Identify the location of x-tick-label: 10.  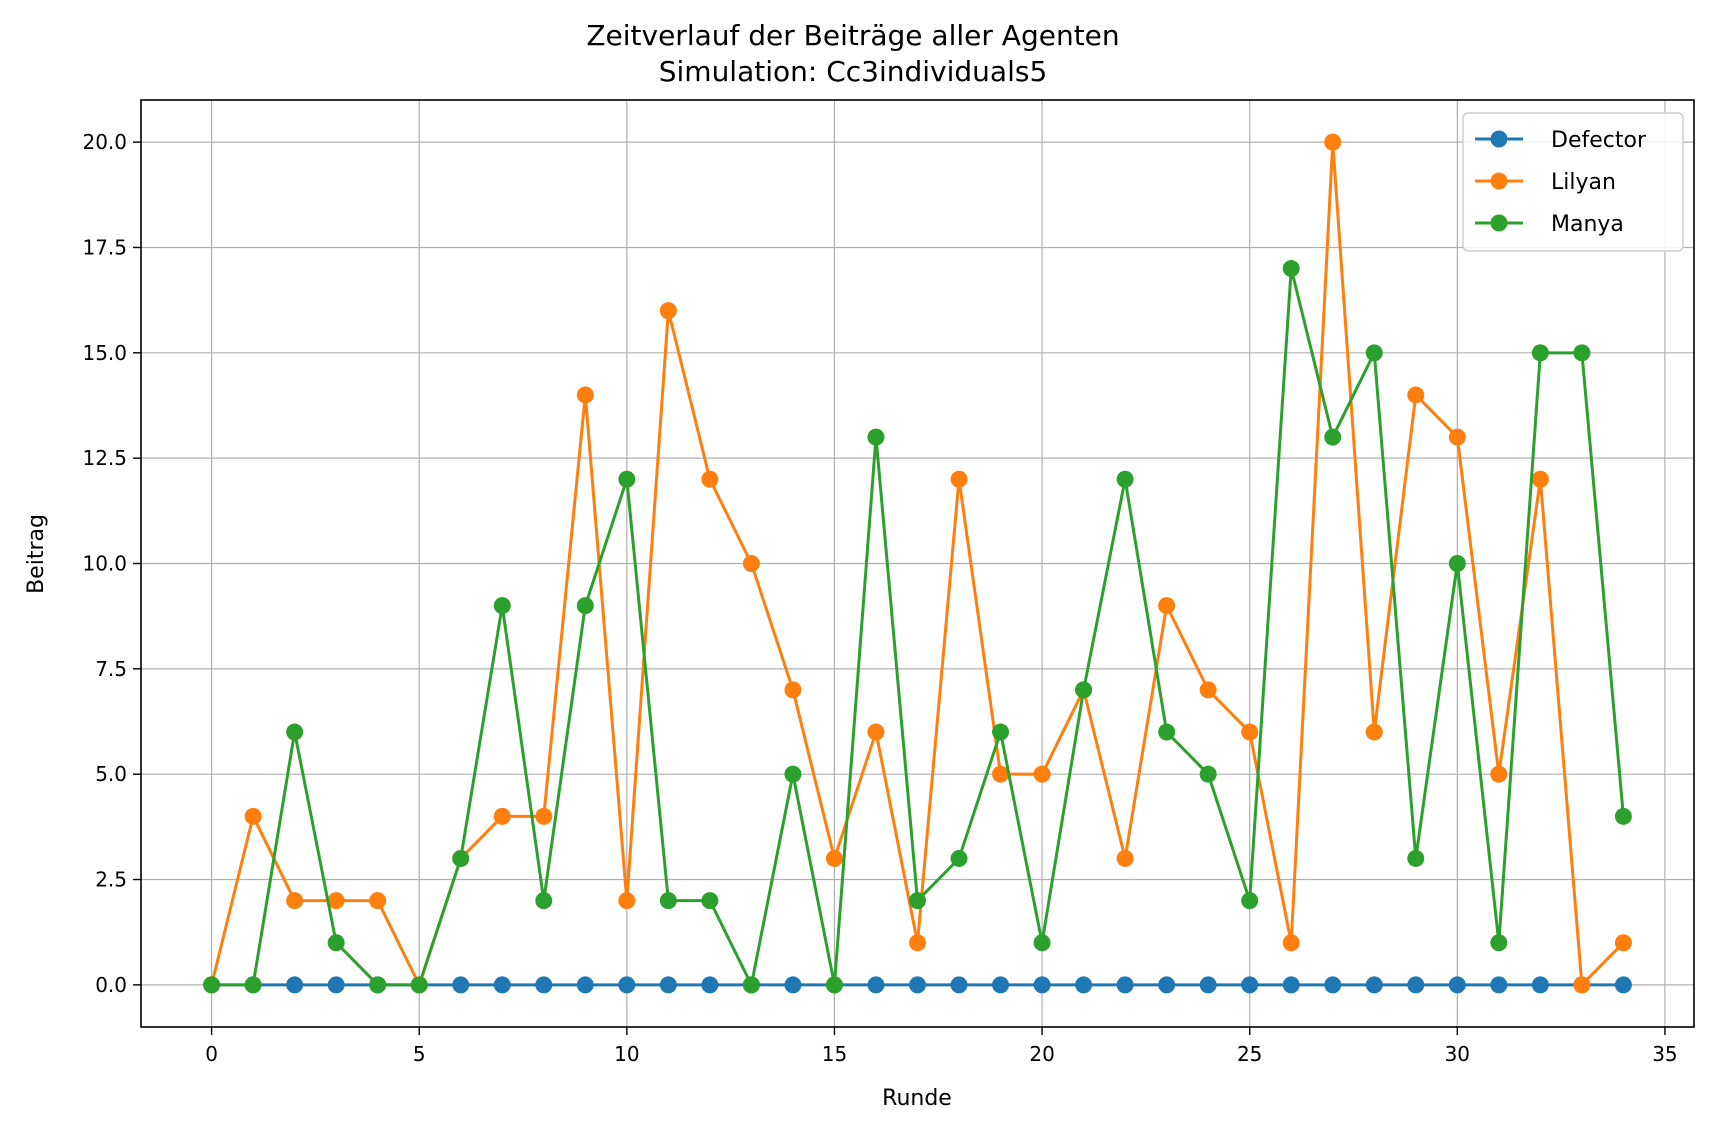
(626, 1054).